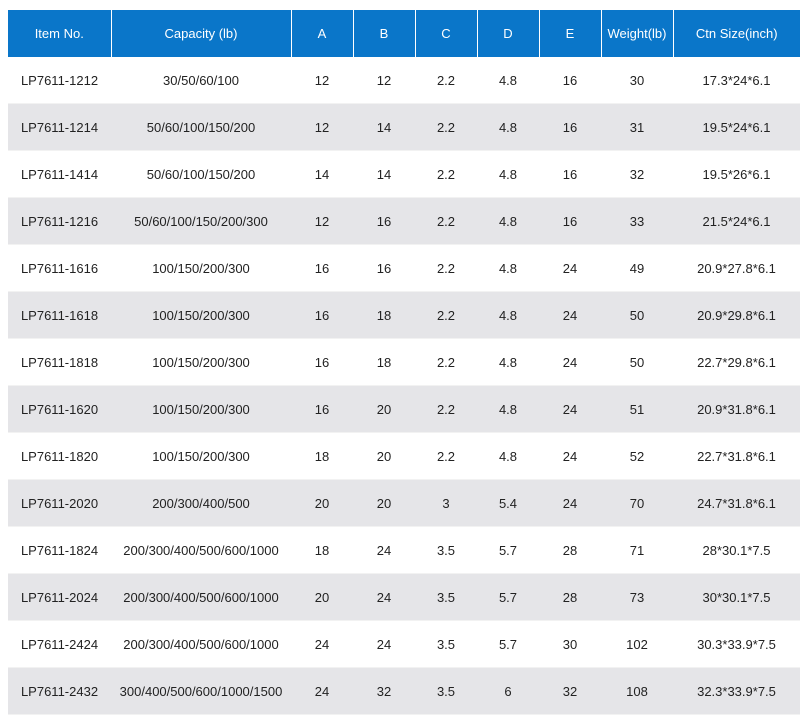 Image resolution: width=800 pixels, height=715 pixels. What do you see at coordinates (59, 503) in the screenshot?
I see `cell-item-no: LP7611-2020` at bounding box center [59, 503].